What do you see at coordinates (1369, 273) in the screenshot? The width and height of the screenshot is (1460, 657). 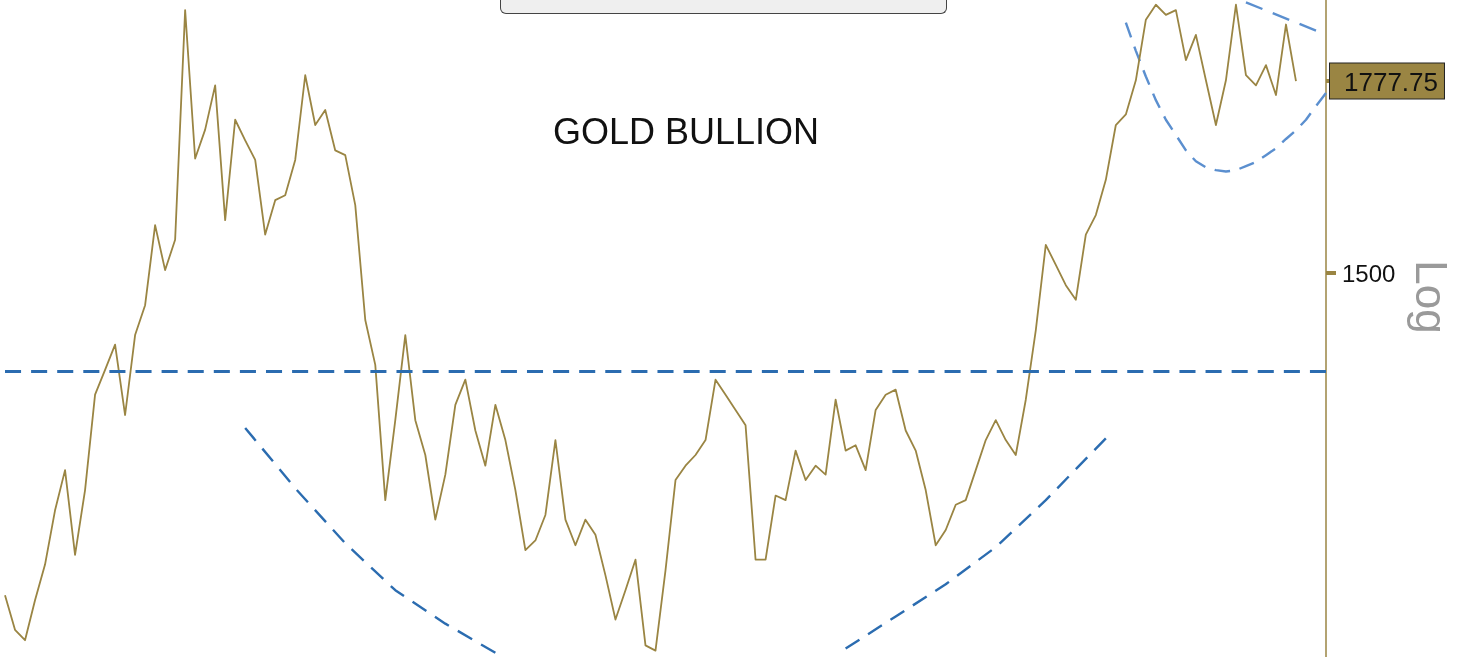 I see `y-tick-label: 1500` at bounding box center [1369, 273].